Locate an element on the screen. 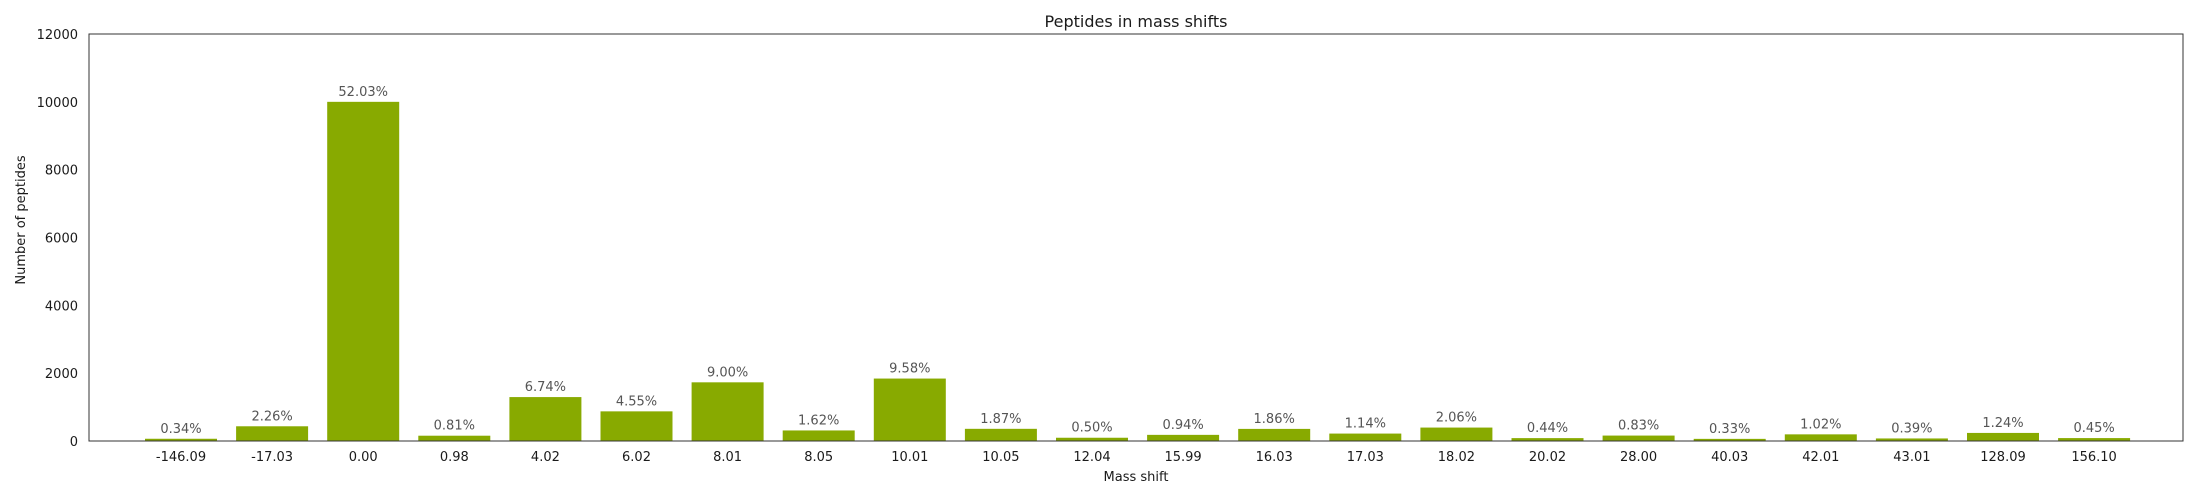 The height and width of the screenshot is (500, 2200). x-tick-label: 0.98 is located at coordinates (454, 457).